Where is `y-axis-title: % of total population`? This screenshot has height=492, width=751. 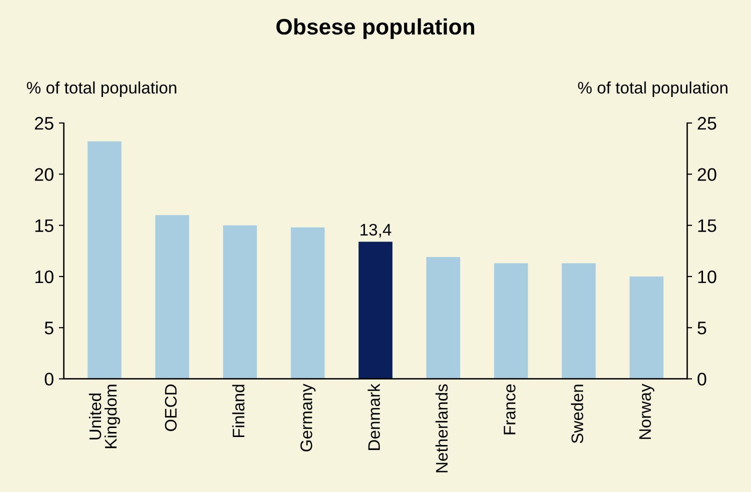 y-axis-title: % of total population is located at coordinates (101, 89).